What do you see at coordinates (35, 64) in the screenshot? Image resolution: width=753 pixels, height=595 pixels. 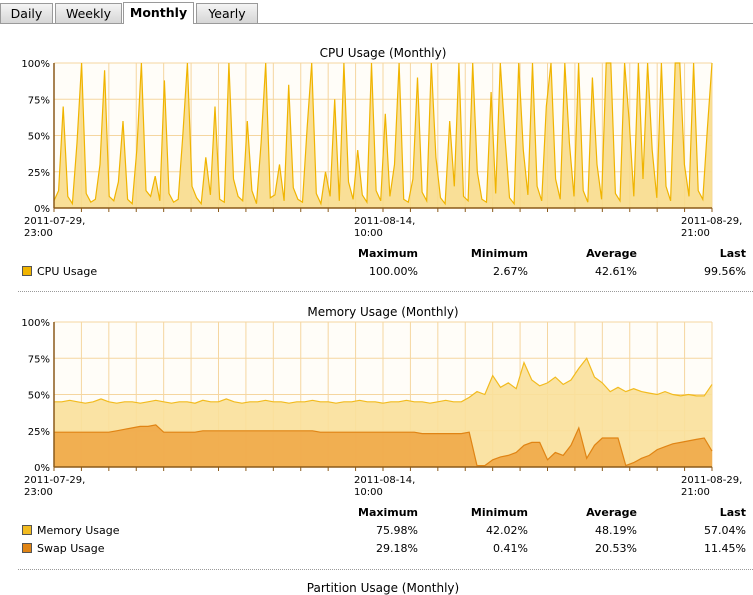 I see `cpu-ytick-label: 100%` at bounding box center [35, 64].